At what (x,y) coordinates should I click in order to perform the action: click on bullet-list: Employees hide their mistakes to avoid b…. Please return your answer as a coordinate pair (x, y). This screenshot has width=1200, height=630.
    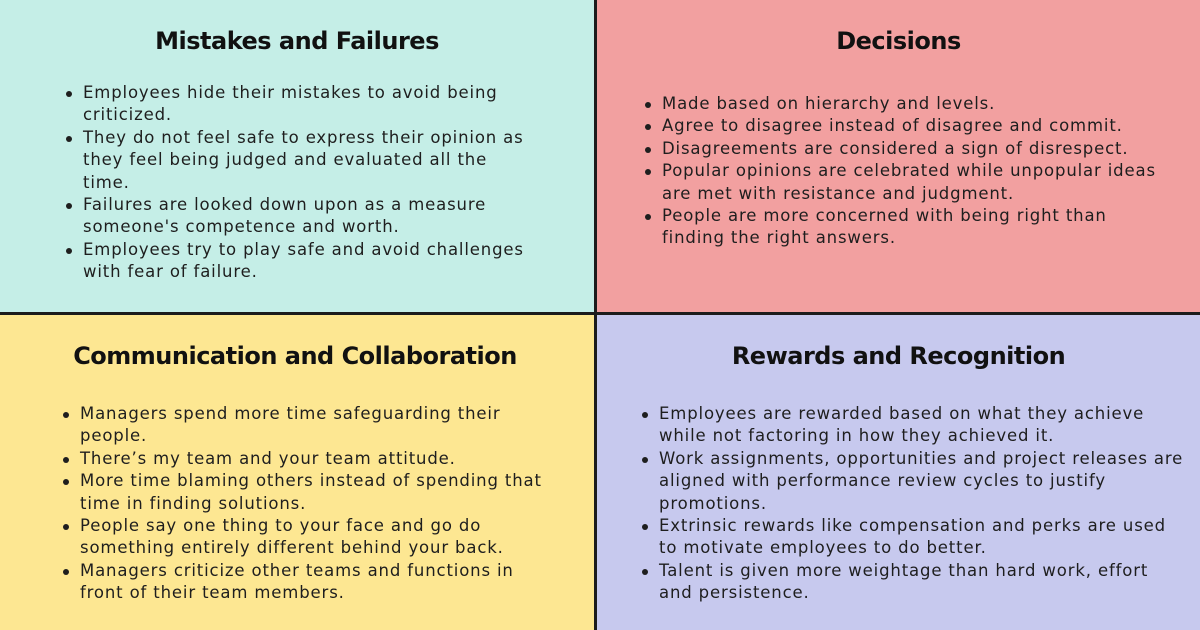
    Looking at the image, I should click on (298, 183).